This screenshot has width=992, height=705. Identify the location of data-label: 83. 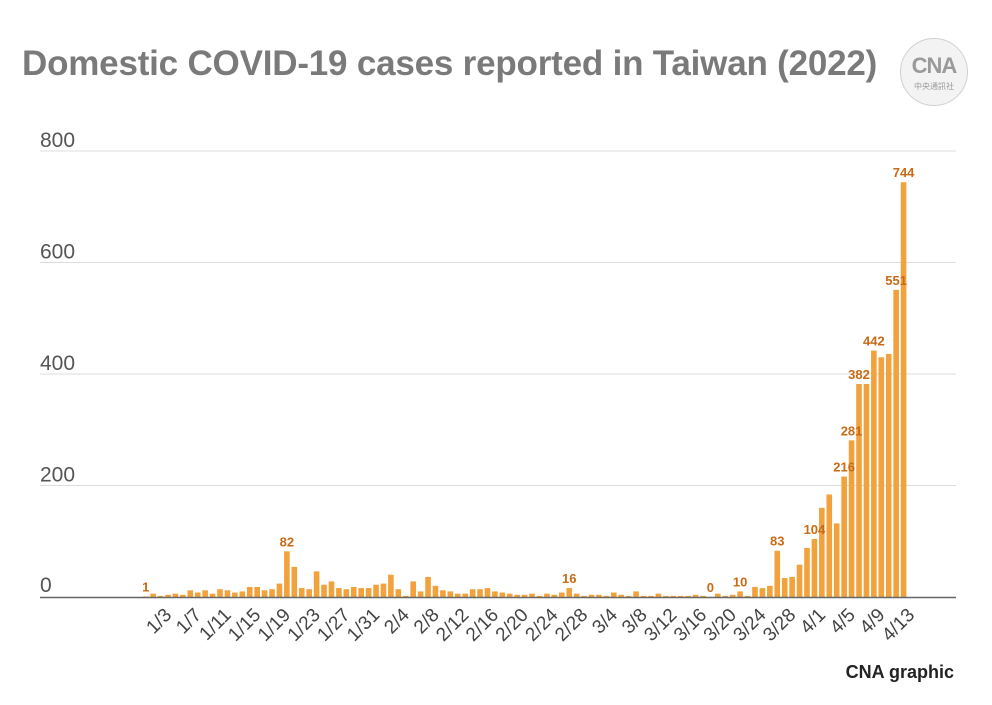
(777, 541).